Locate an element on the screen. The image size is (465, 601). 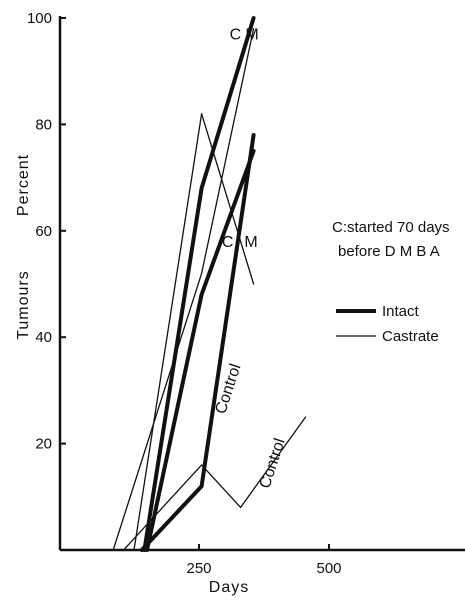
y-tick-label: 60 is located at coordinates (43, 231).